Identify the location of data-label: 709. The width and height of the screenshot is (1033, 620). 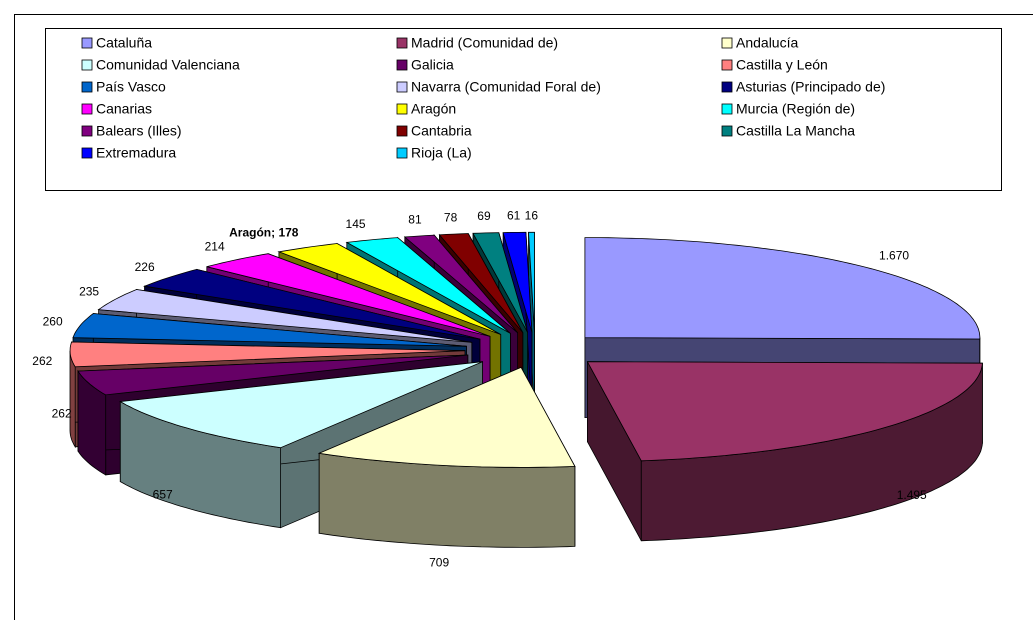
(439, 563).